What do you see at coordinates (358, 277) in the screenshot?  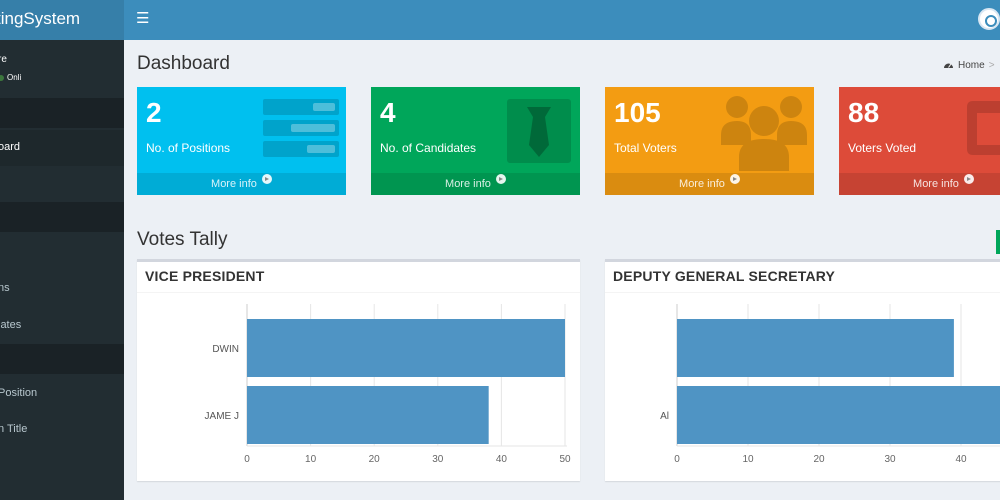 I see `chart-panel-header: VICE PRESIDENT` at bounding box center [358, 277].